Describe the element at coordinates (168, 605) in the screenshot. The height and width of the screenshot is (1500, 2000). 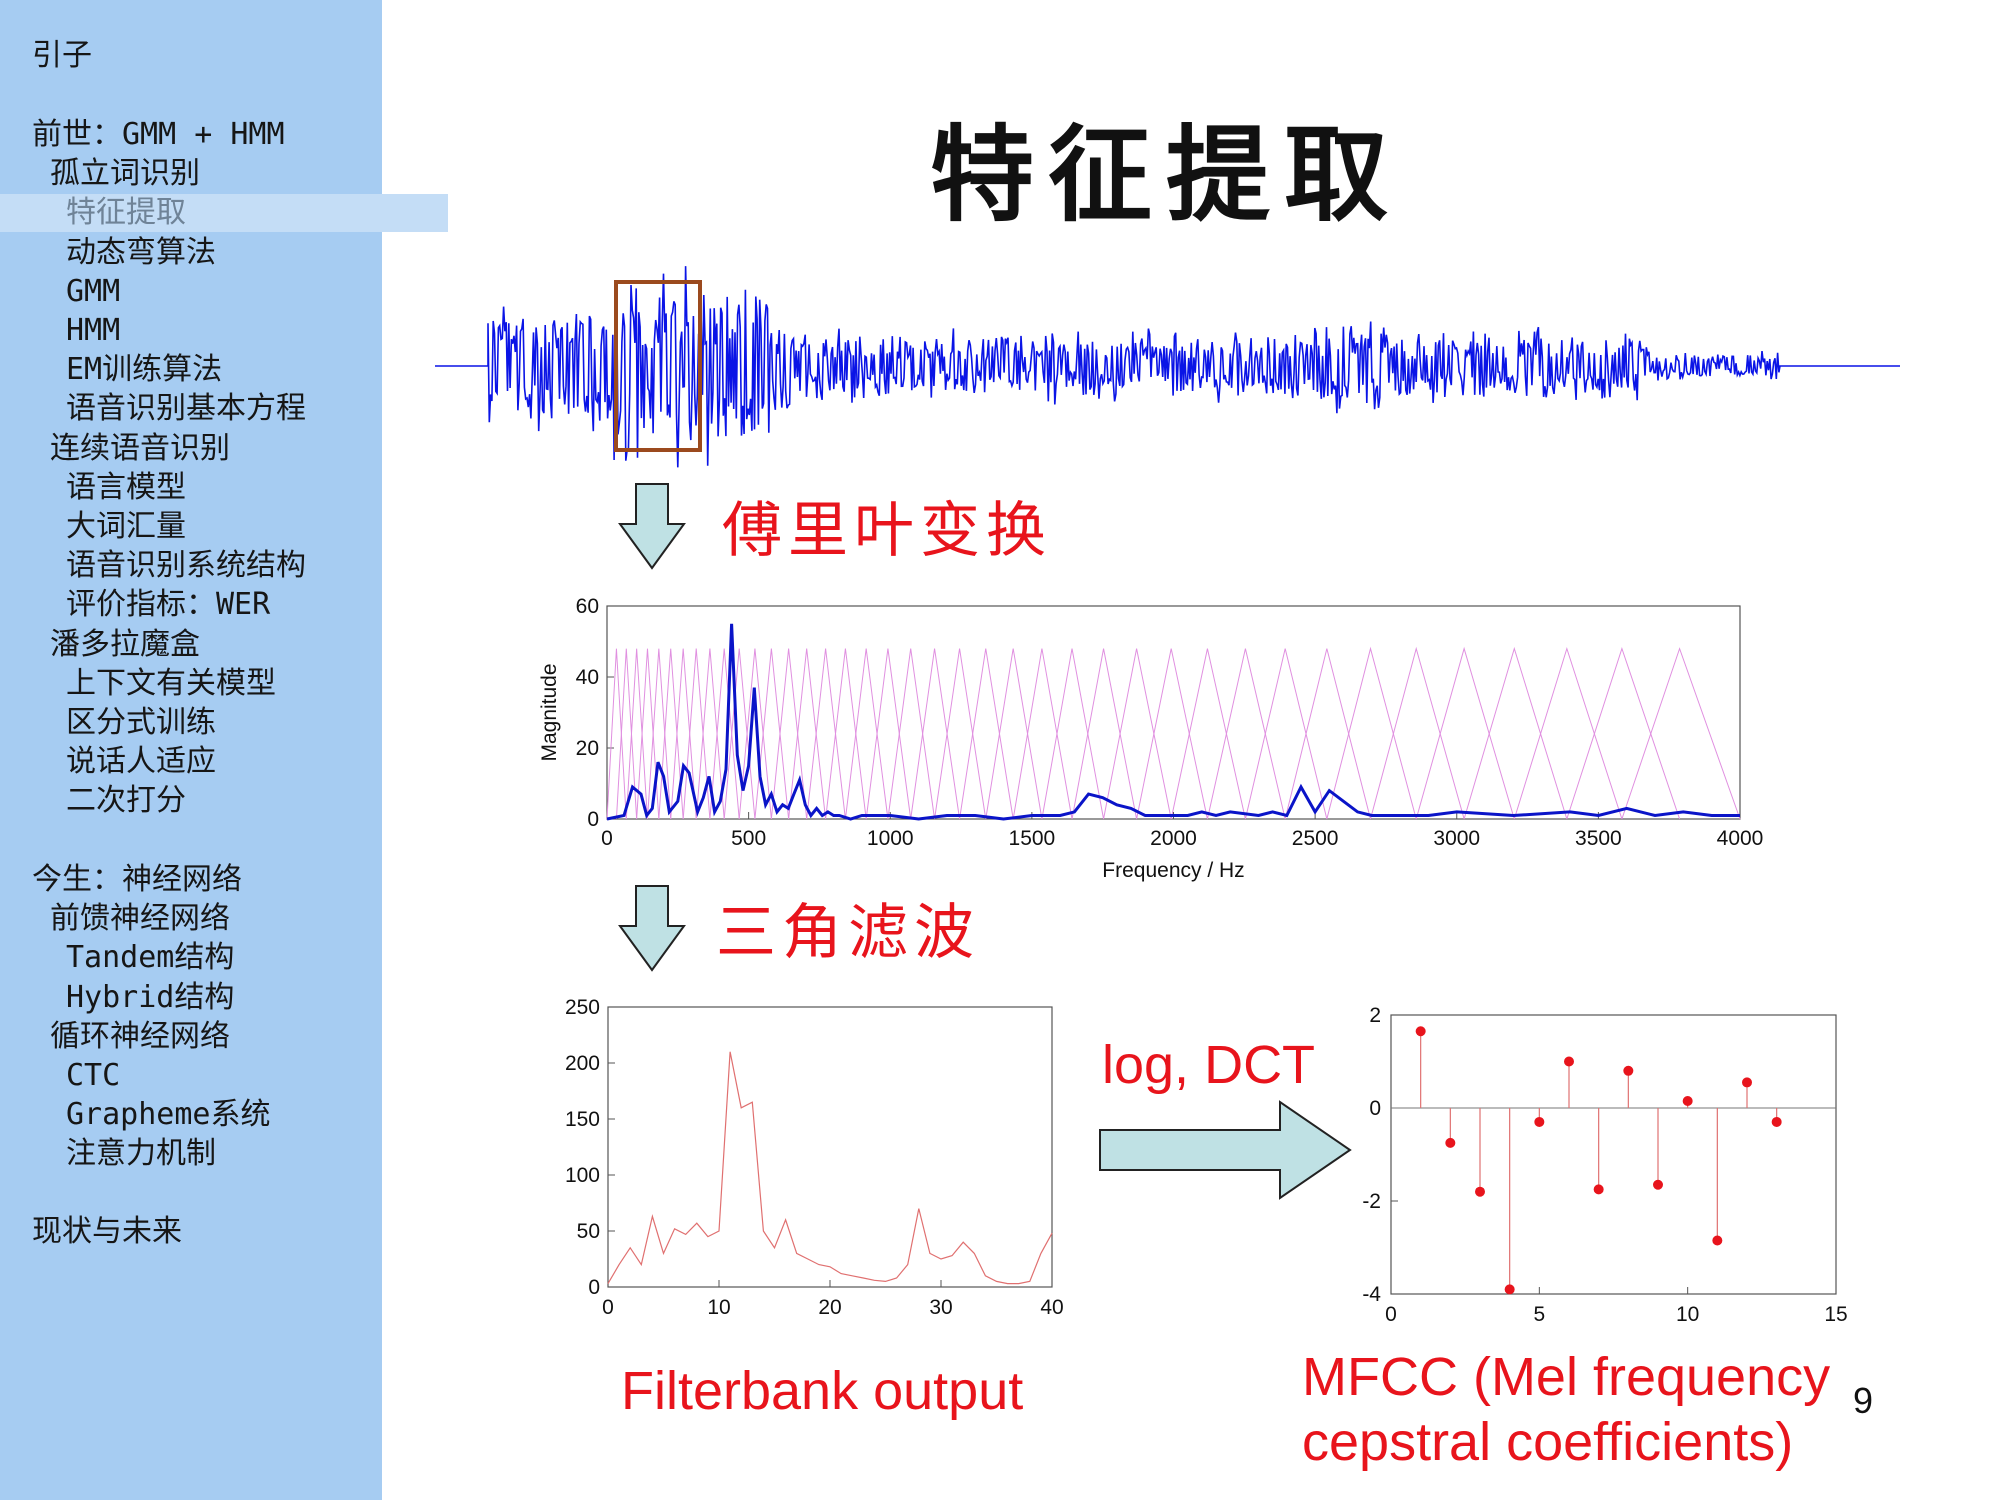
I see `sidebar-item-label: 评价指标：WER` at that location.